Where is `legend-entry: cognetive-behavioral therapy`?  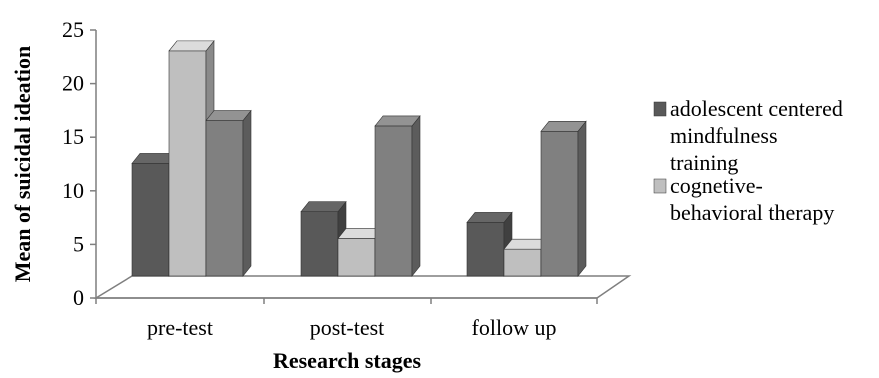 legend-entry: cognetive-behavioral therapy is located at coordinates (743, 199).